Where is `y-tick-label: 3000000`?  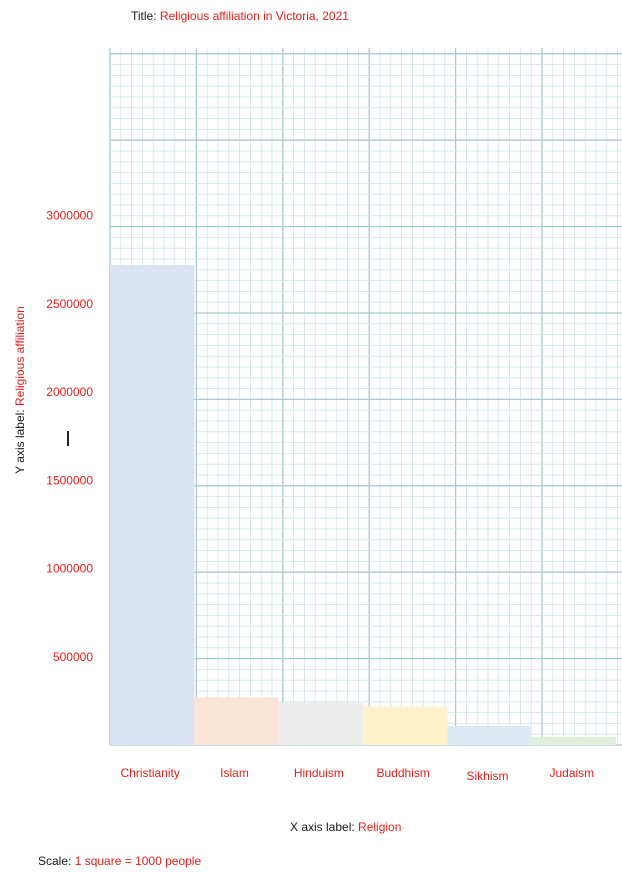
y-tick-label: 3000000 is located at coordinates (69, 216).